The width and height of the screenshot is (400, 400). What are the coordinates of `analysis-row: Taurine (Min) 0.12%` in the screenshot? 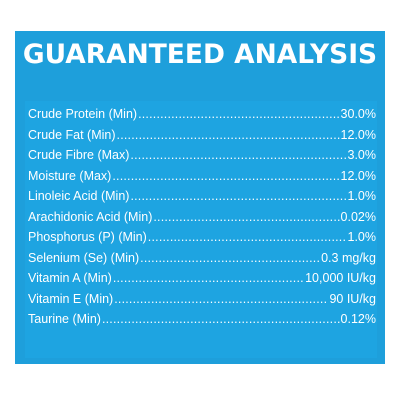 It's located at (202, 322).